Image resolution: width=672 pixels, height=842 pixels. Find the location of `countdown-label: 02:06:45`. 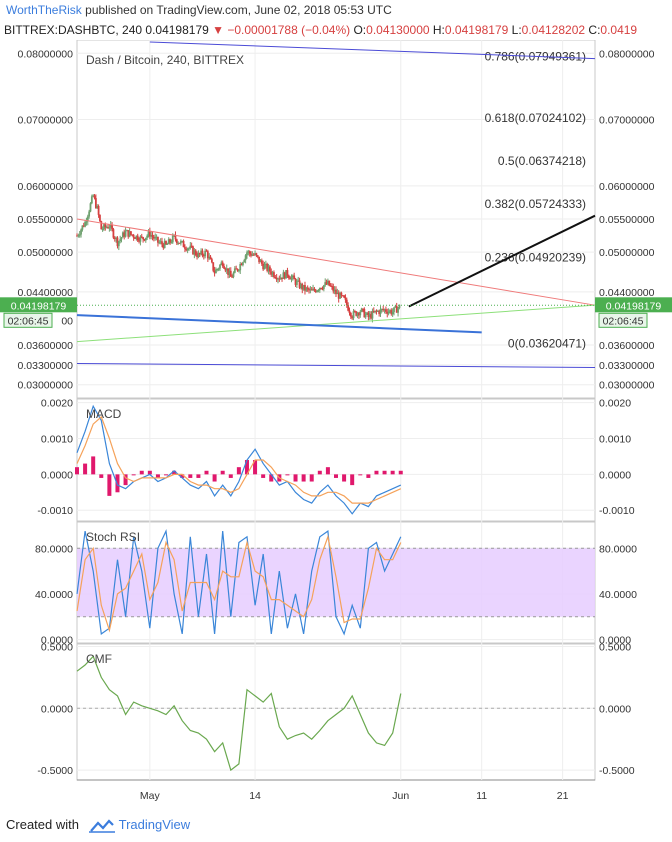

countdown-label: 02:06:45 is located at coordinates (28, 321).